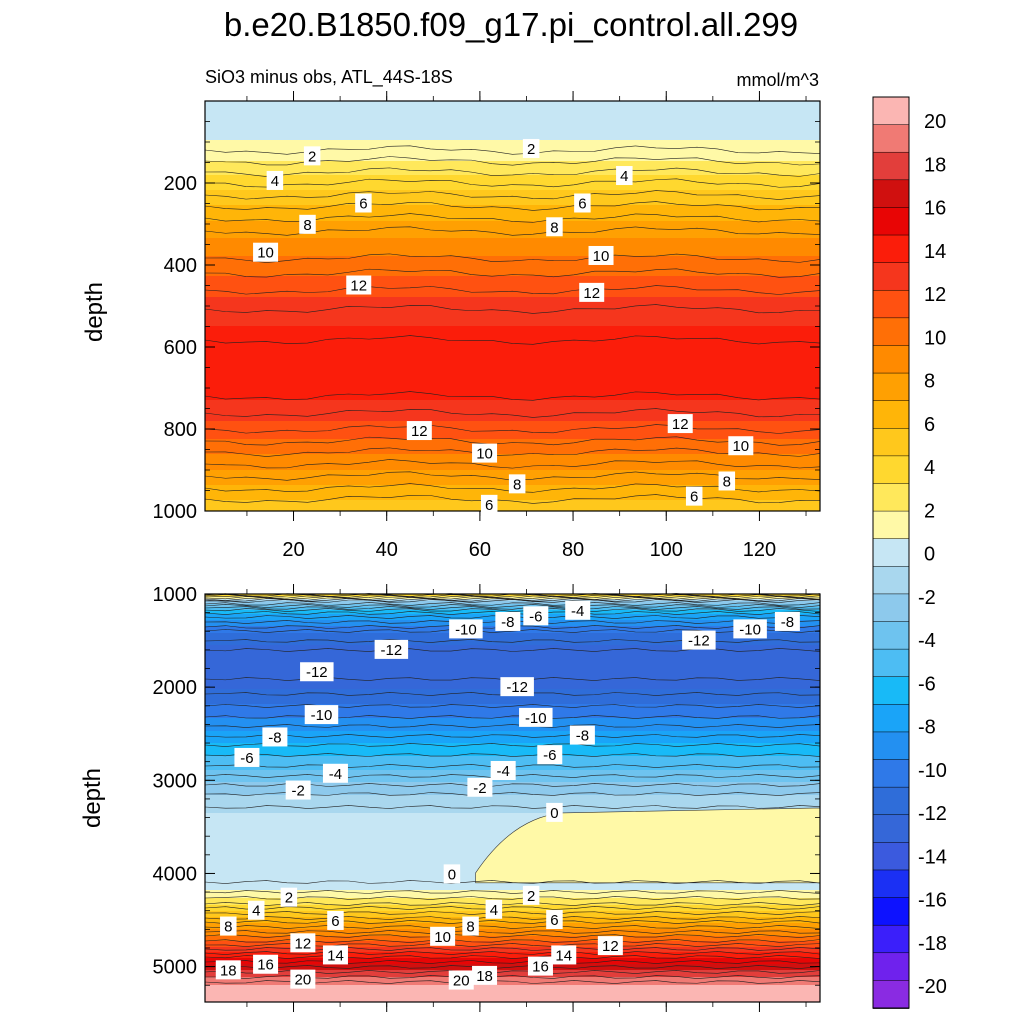 The height and width of the screenshot is (1024, 1024). I want to click on contour-label: -10, so click(536, 718).